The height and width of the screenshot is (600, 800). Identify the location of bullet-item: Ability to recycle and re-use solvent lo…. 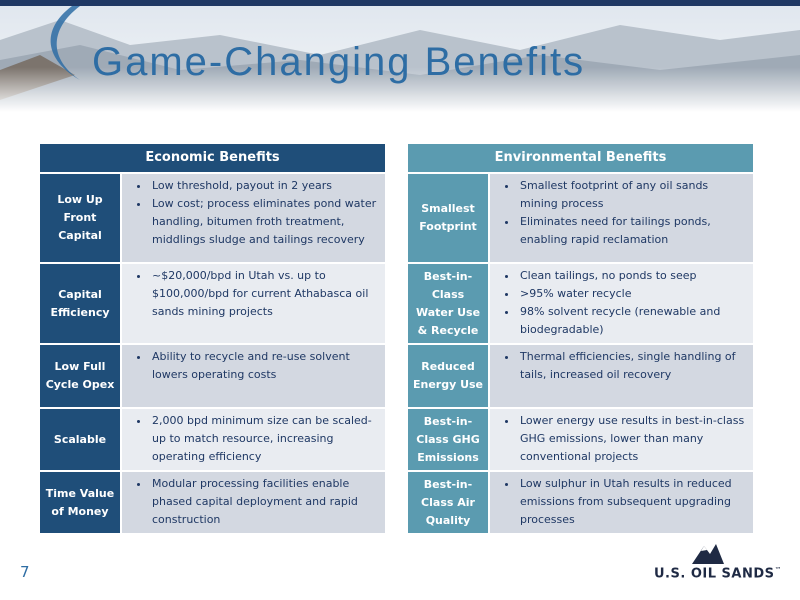
(264, 366).